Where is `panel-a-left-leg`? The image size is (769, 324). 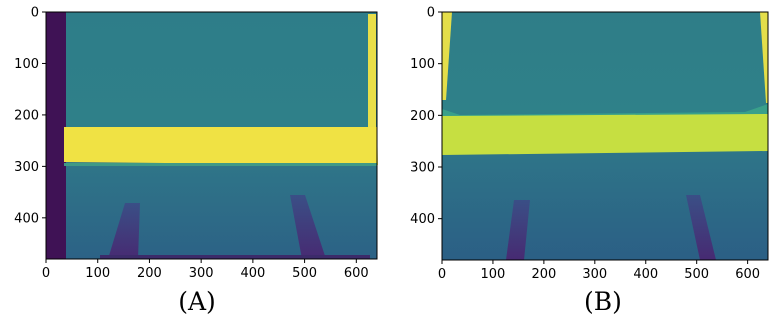 panel-a-left-leg is located at coordinates (124, 231).